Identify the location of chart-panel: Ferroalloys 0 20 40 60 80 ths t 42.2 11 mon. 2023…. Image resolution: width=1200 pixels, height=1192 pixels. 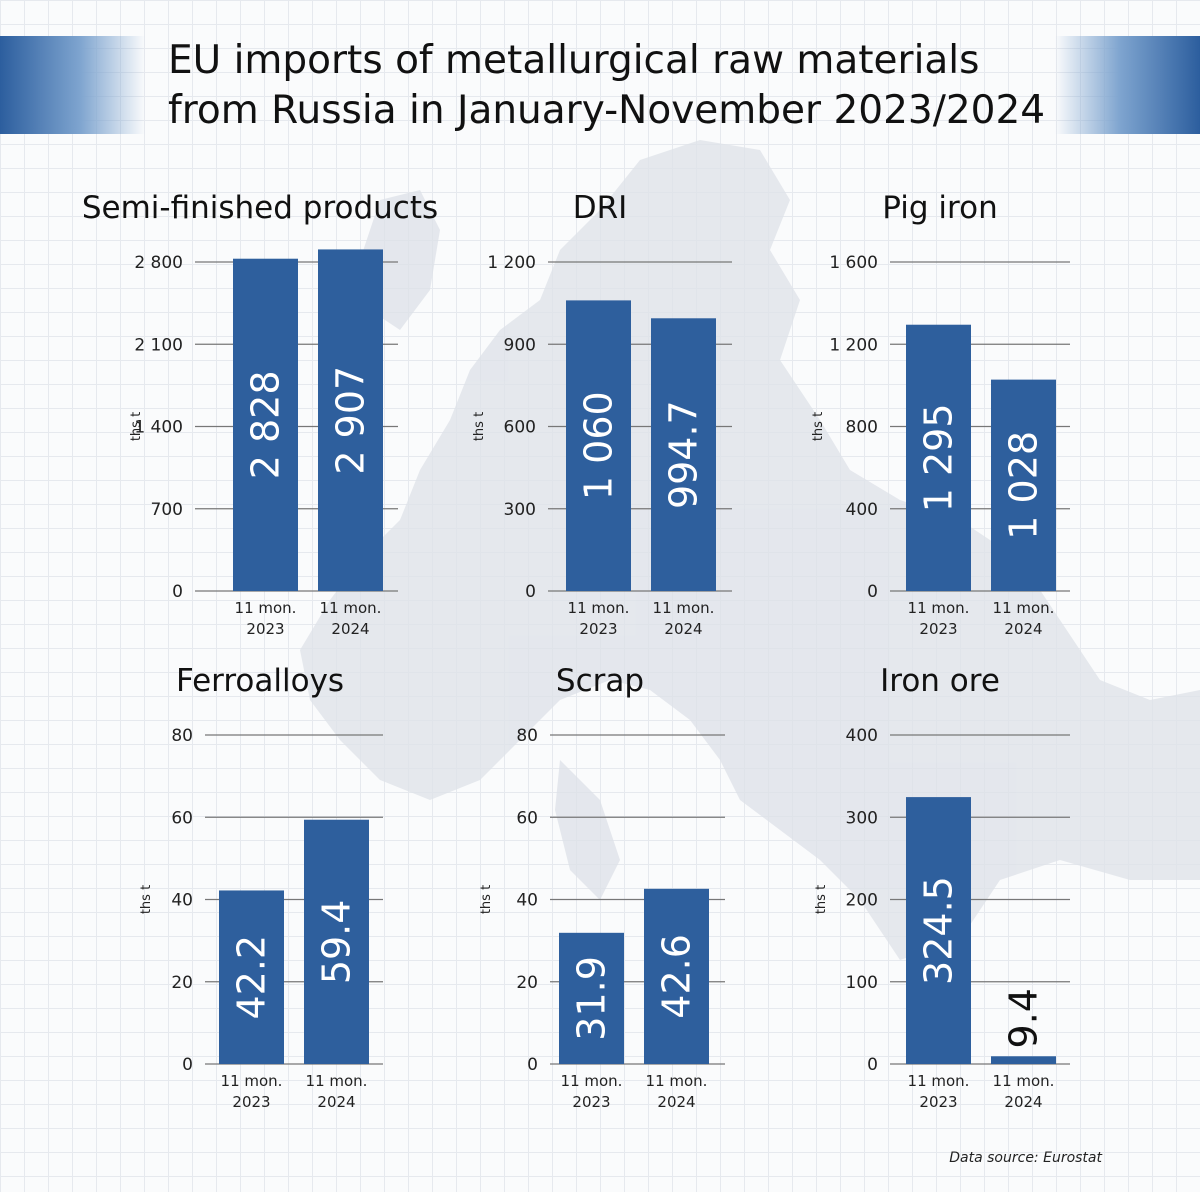
(261, 887).